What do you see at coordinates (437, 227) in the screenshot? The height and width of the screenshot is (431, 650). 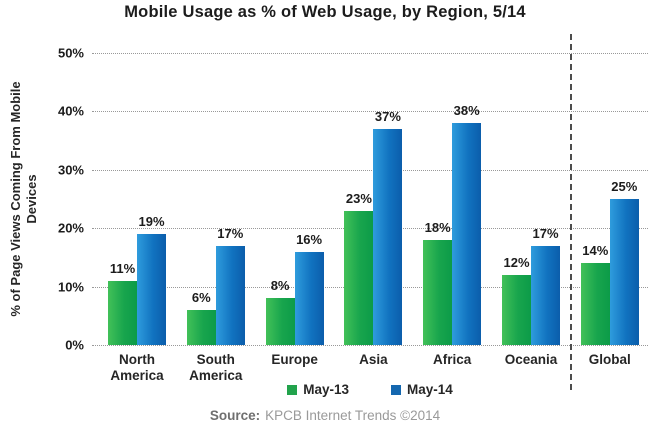 I see `value-label: 18%` at bounding box center [437, 227].